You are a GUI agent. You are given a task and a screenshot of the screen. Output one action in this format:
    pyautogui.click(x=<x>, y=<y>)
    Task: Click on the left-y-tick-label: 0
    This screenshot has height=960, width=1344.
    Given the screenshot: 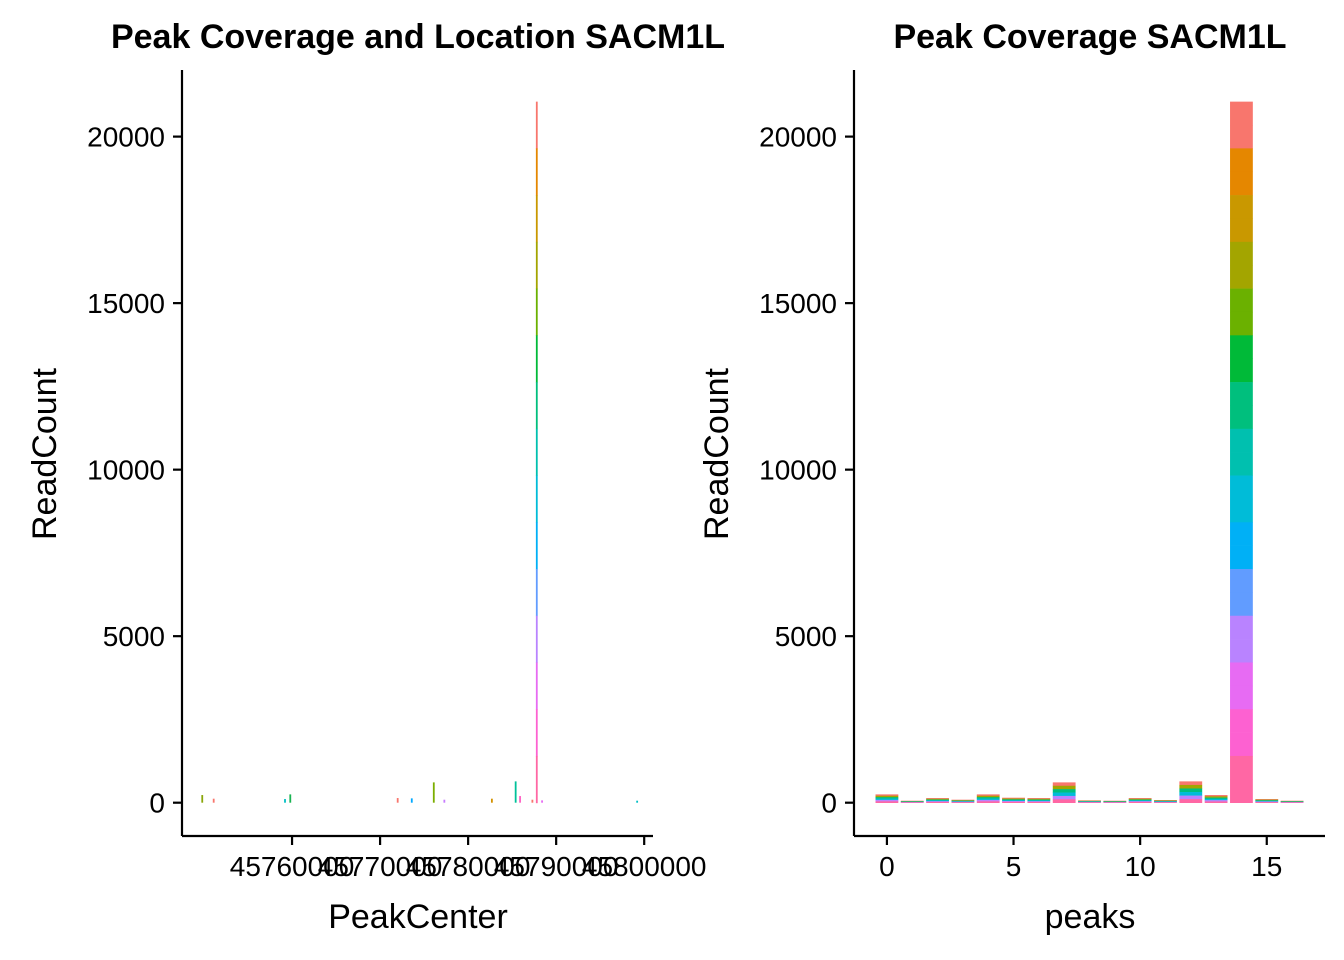 What is the action you would take?
    pyautogui.click(x=157, y=803)
    